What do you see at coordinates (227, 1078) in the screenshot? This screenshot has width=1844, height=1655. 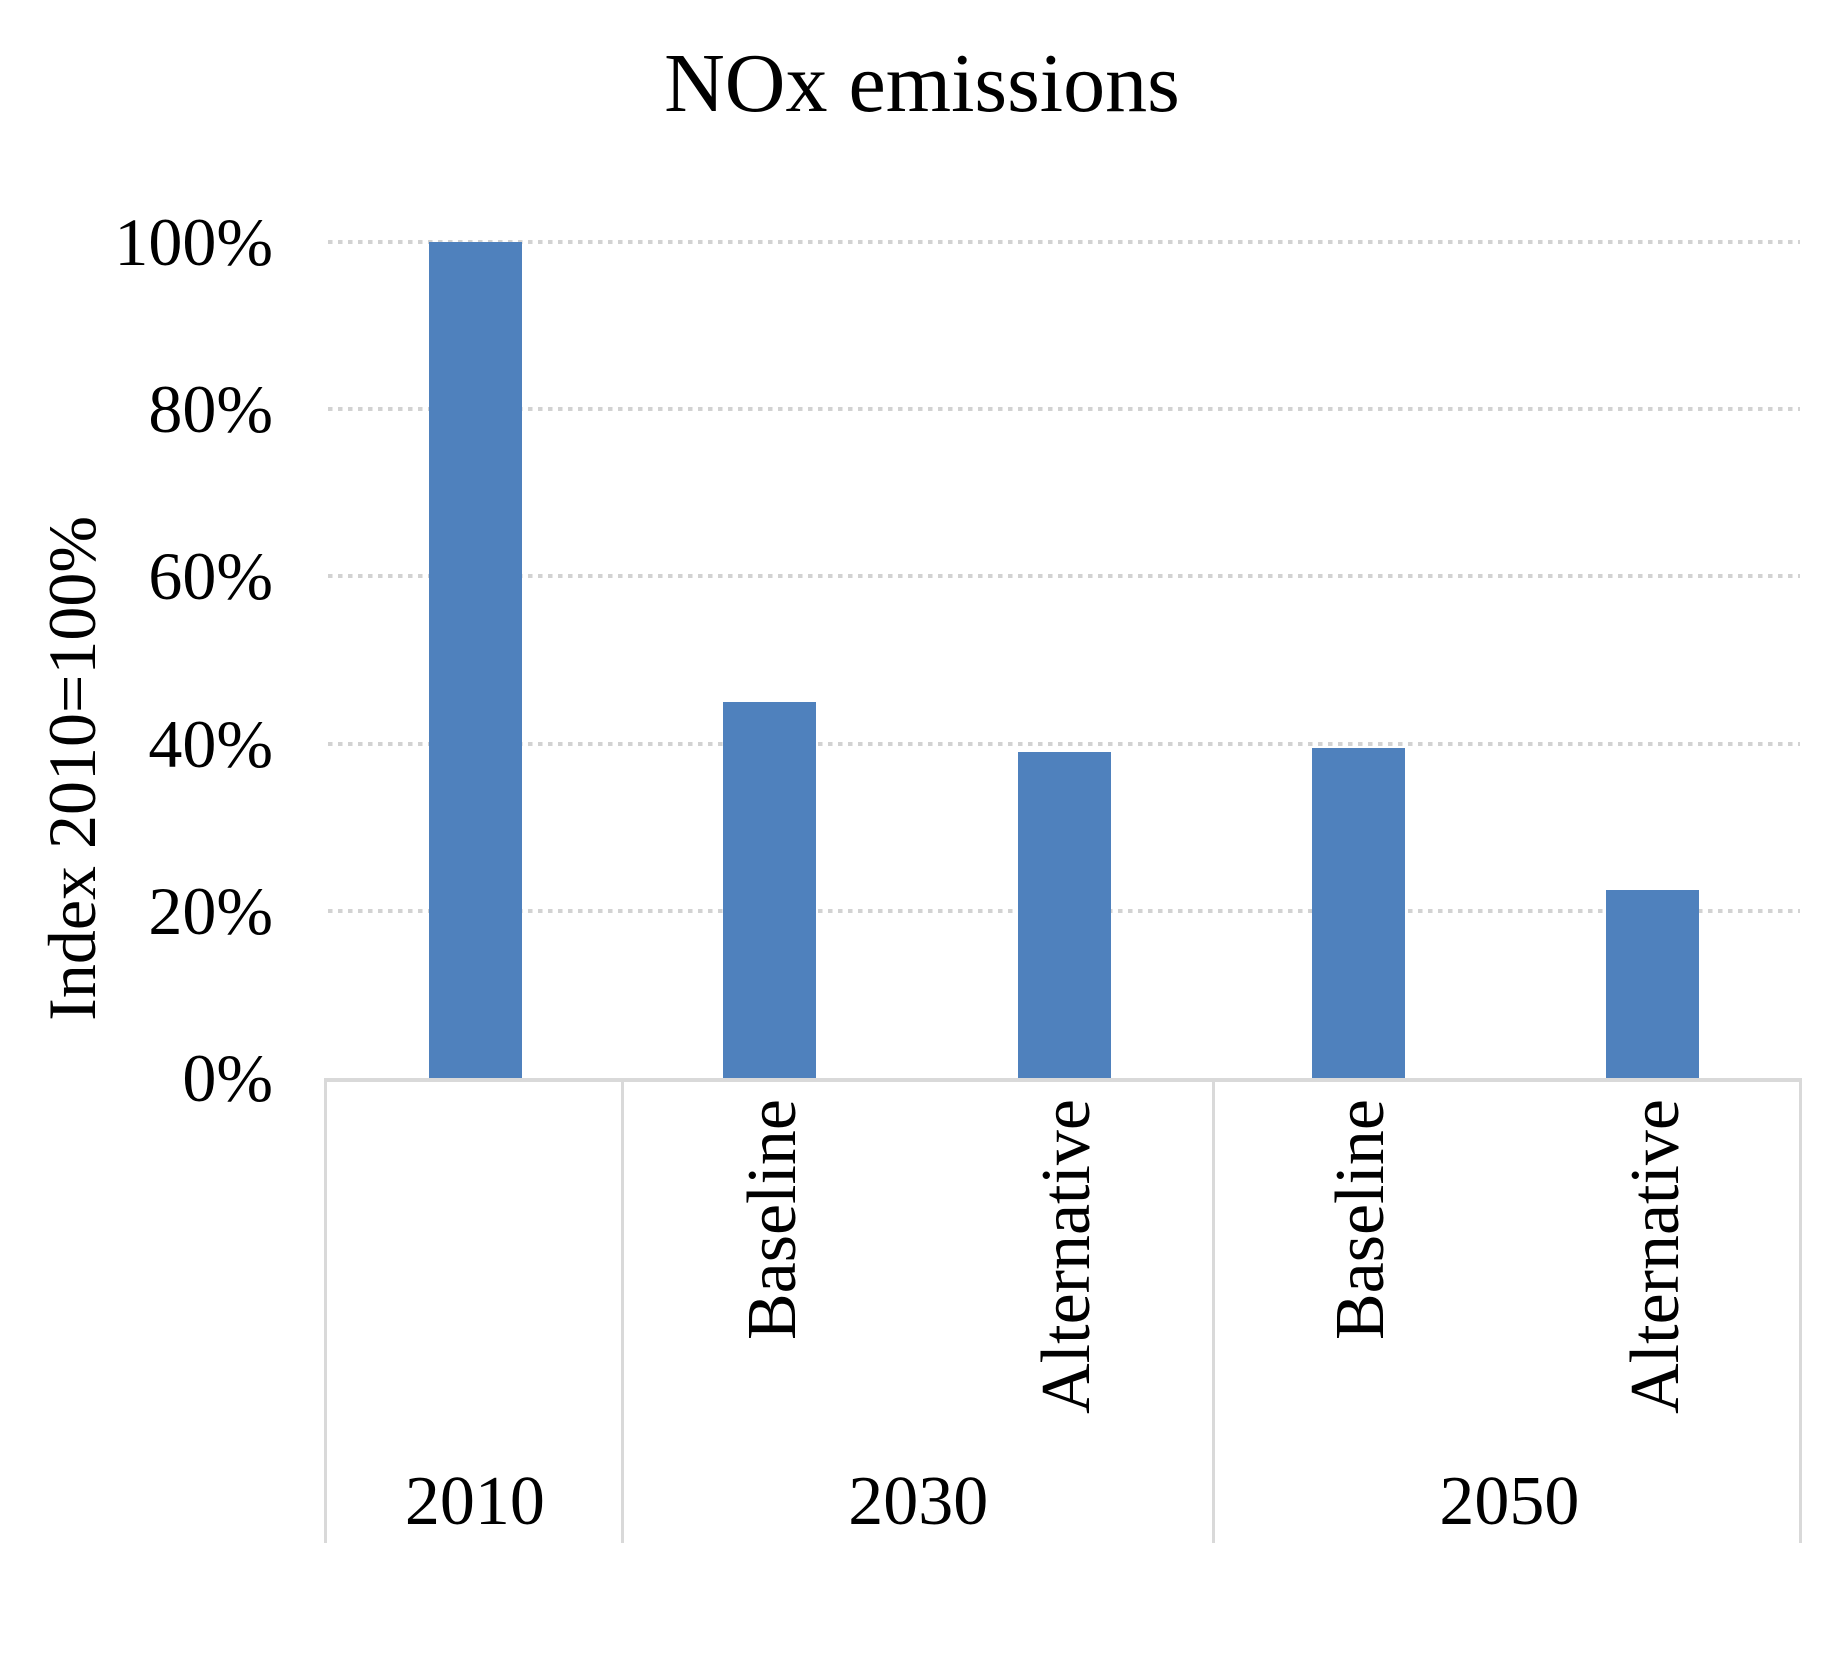 I see `y-tick-label-0: 0%` at bounding box center [227, 1078].